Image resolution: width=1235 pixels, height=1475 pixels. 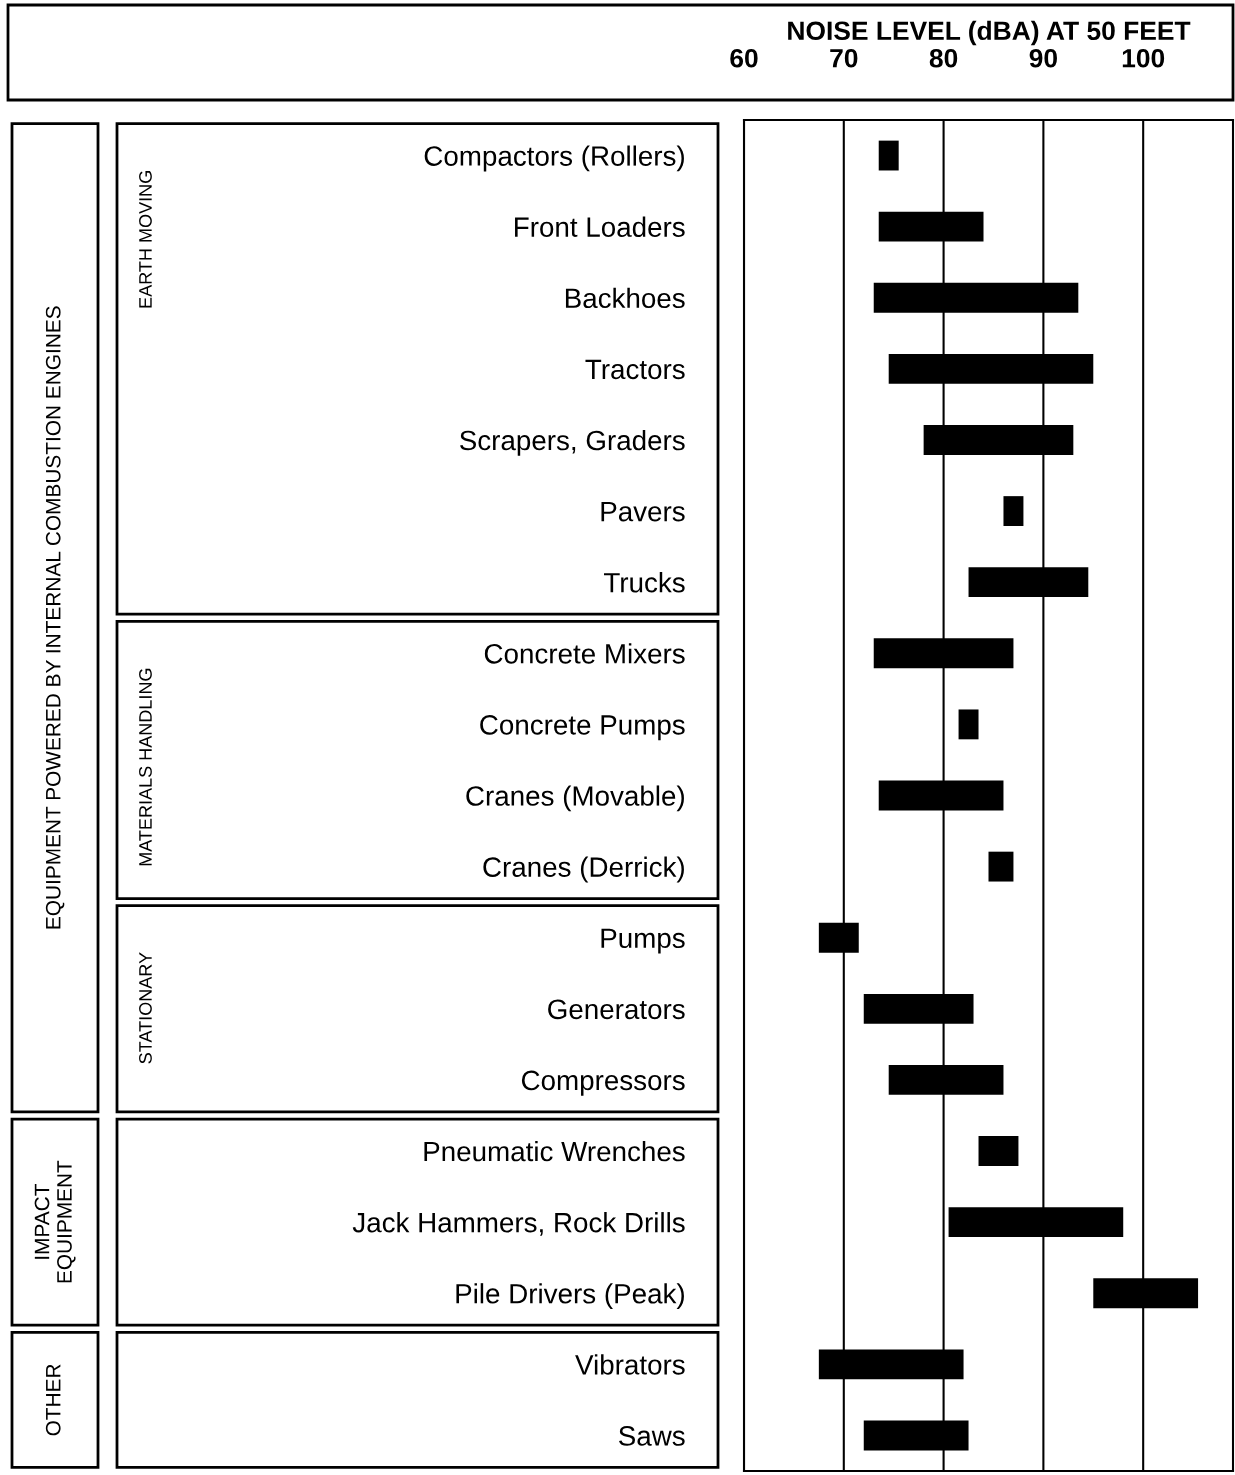 What do you see at coordinates (572, 442) in the screenshot?
I see `y-tick-label: Scrapers, Graders` at bounding box center [572, 442].